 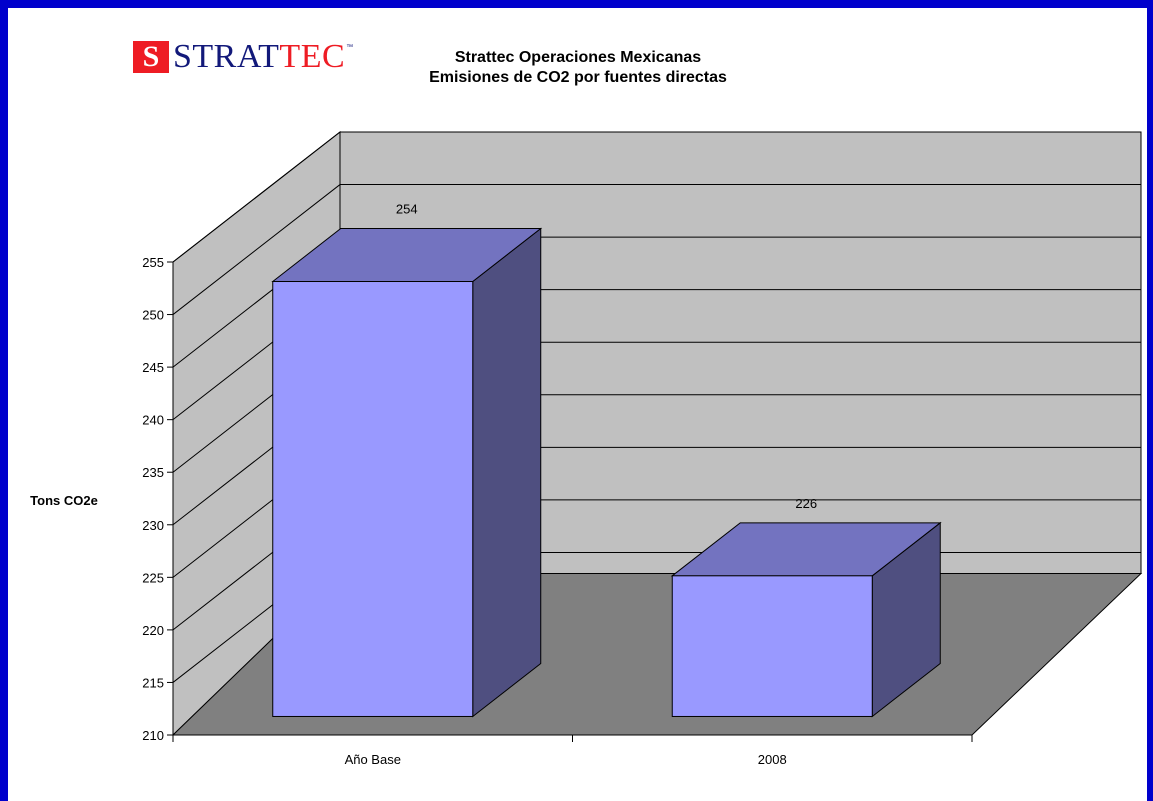 I want to click on logo-trademark: ™, so click(x=350, y=47).